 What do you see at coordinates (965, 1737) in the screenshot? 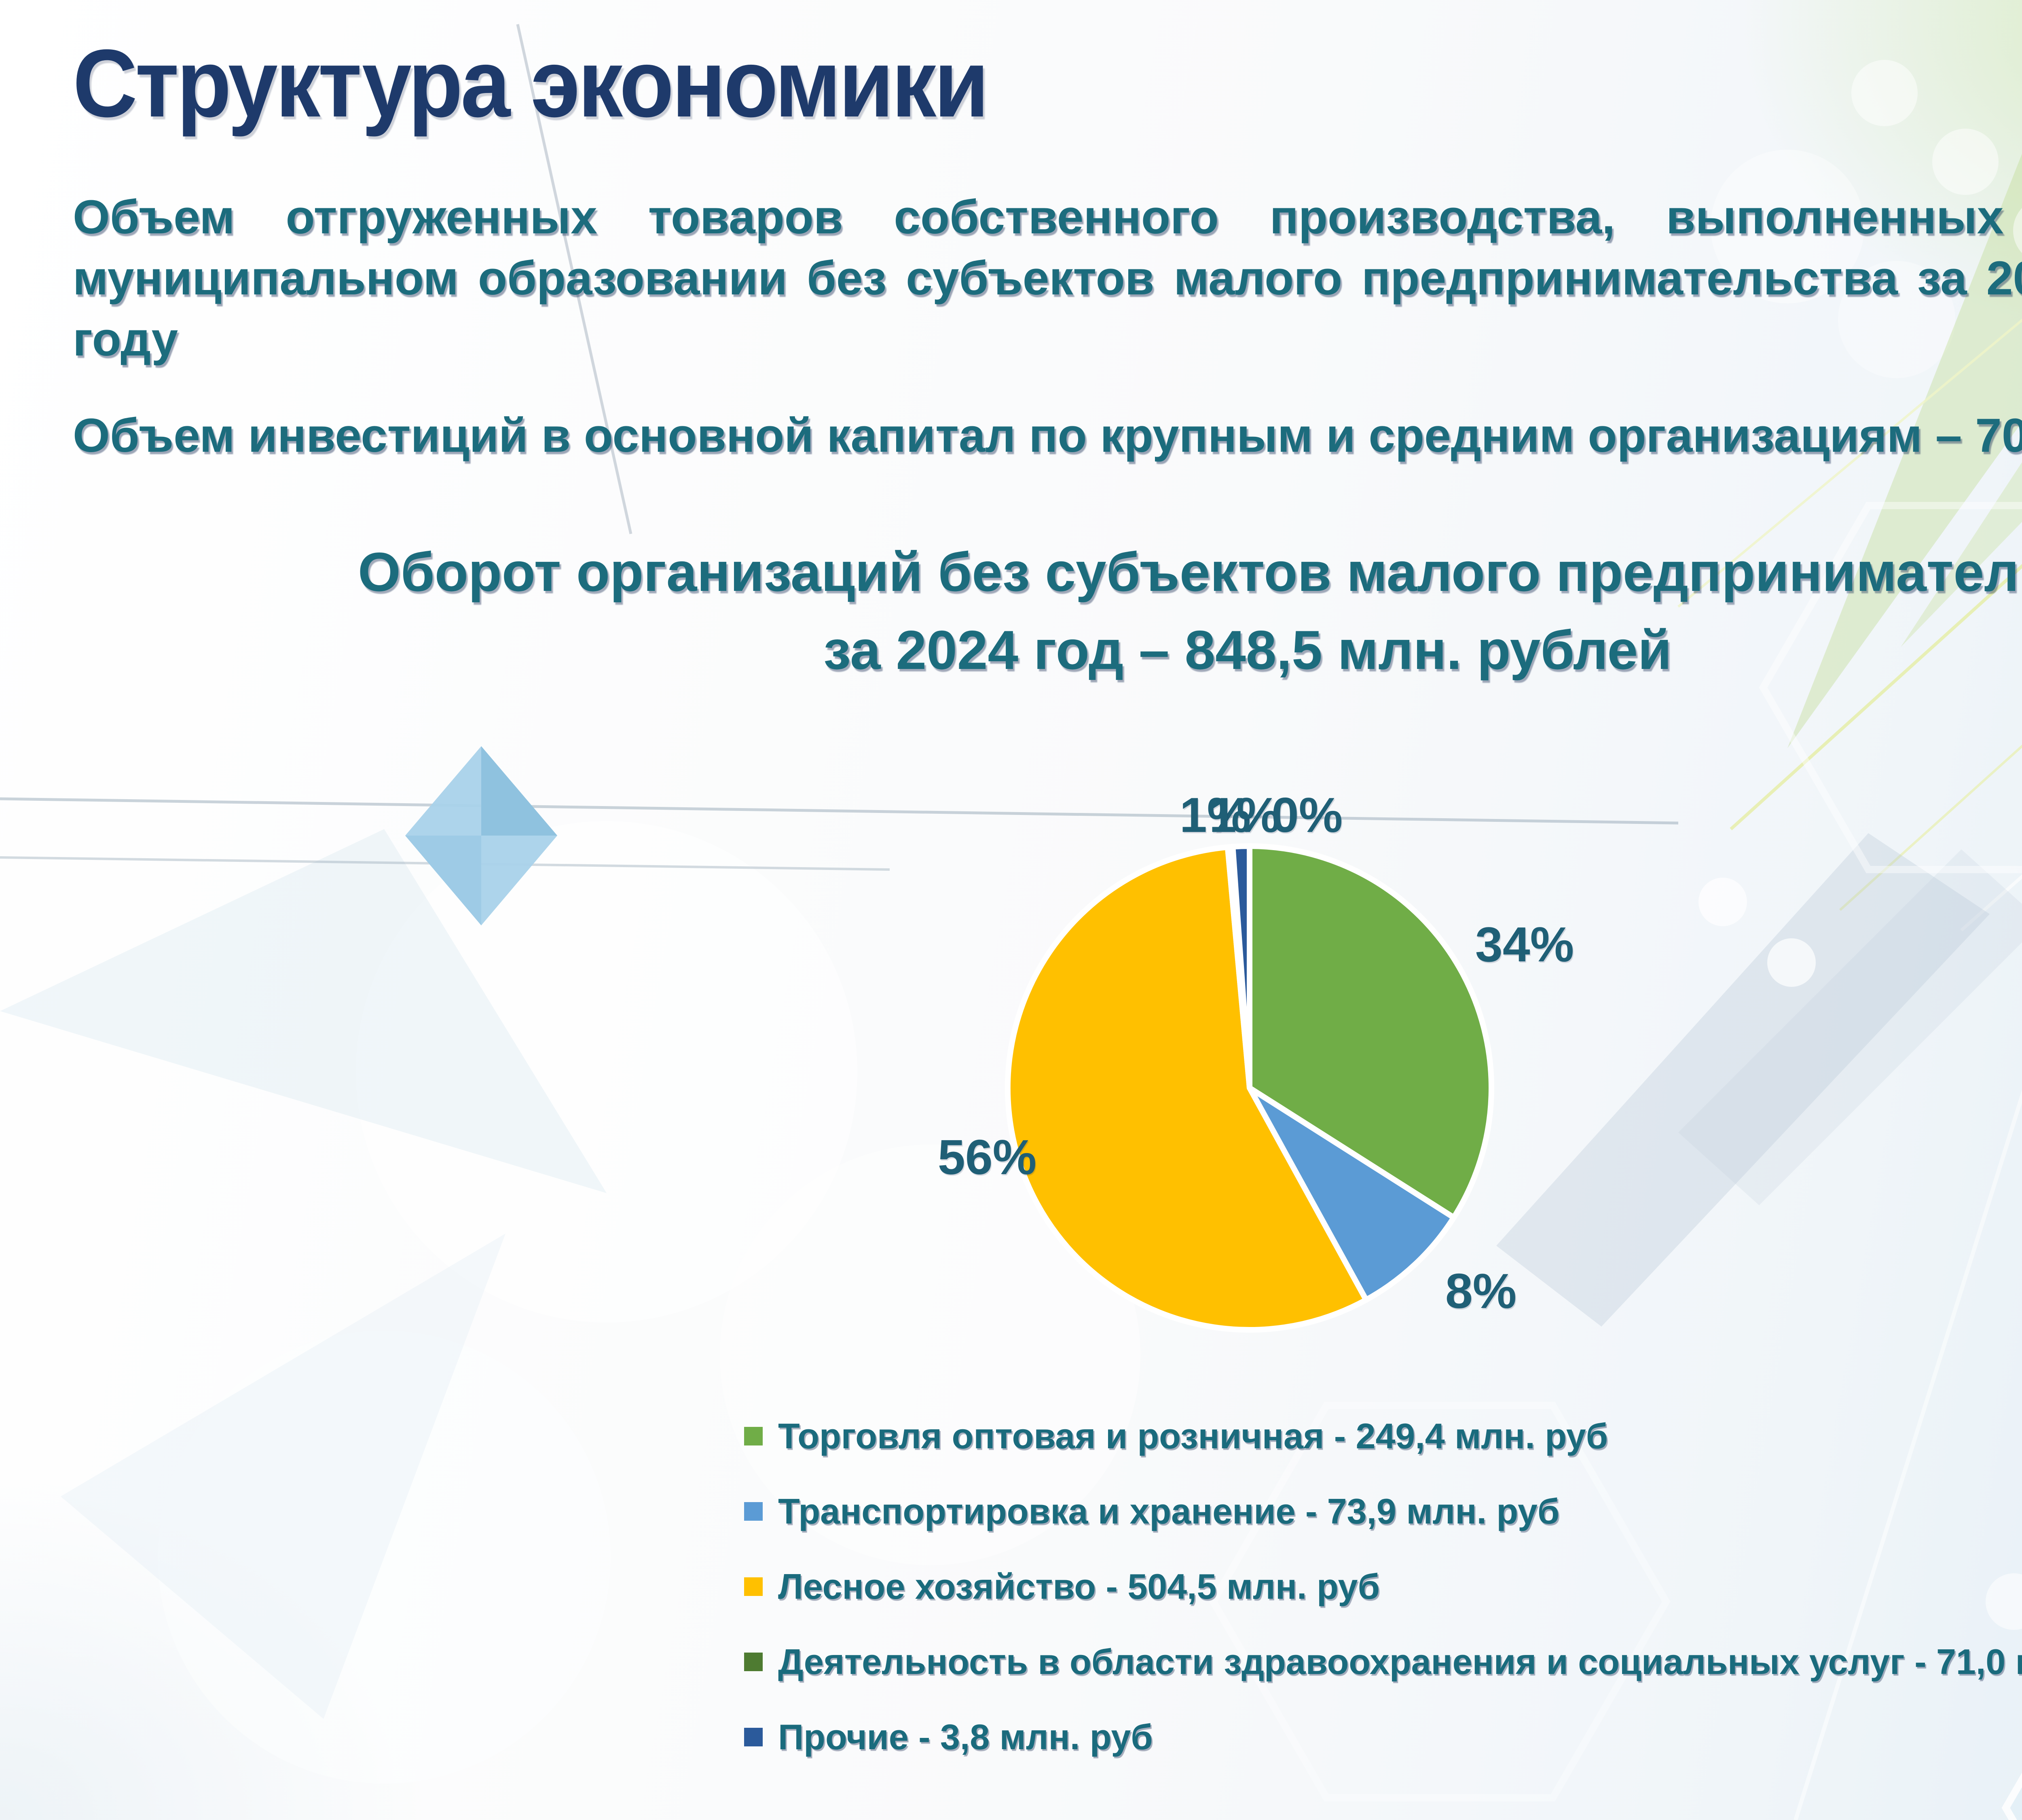
I see `legend-label: Прочие - 3,8 млн. руб` at bounding box center [965, 1737].